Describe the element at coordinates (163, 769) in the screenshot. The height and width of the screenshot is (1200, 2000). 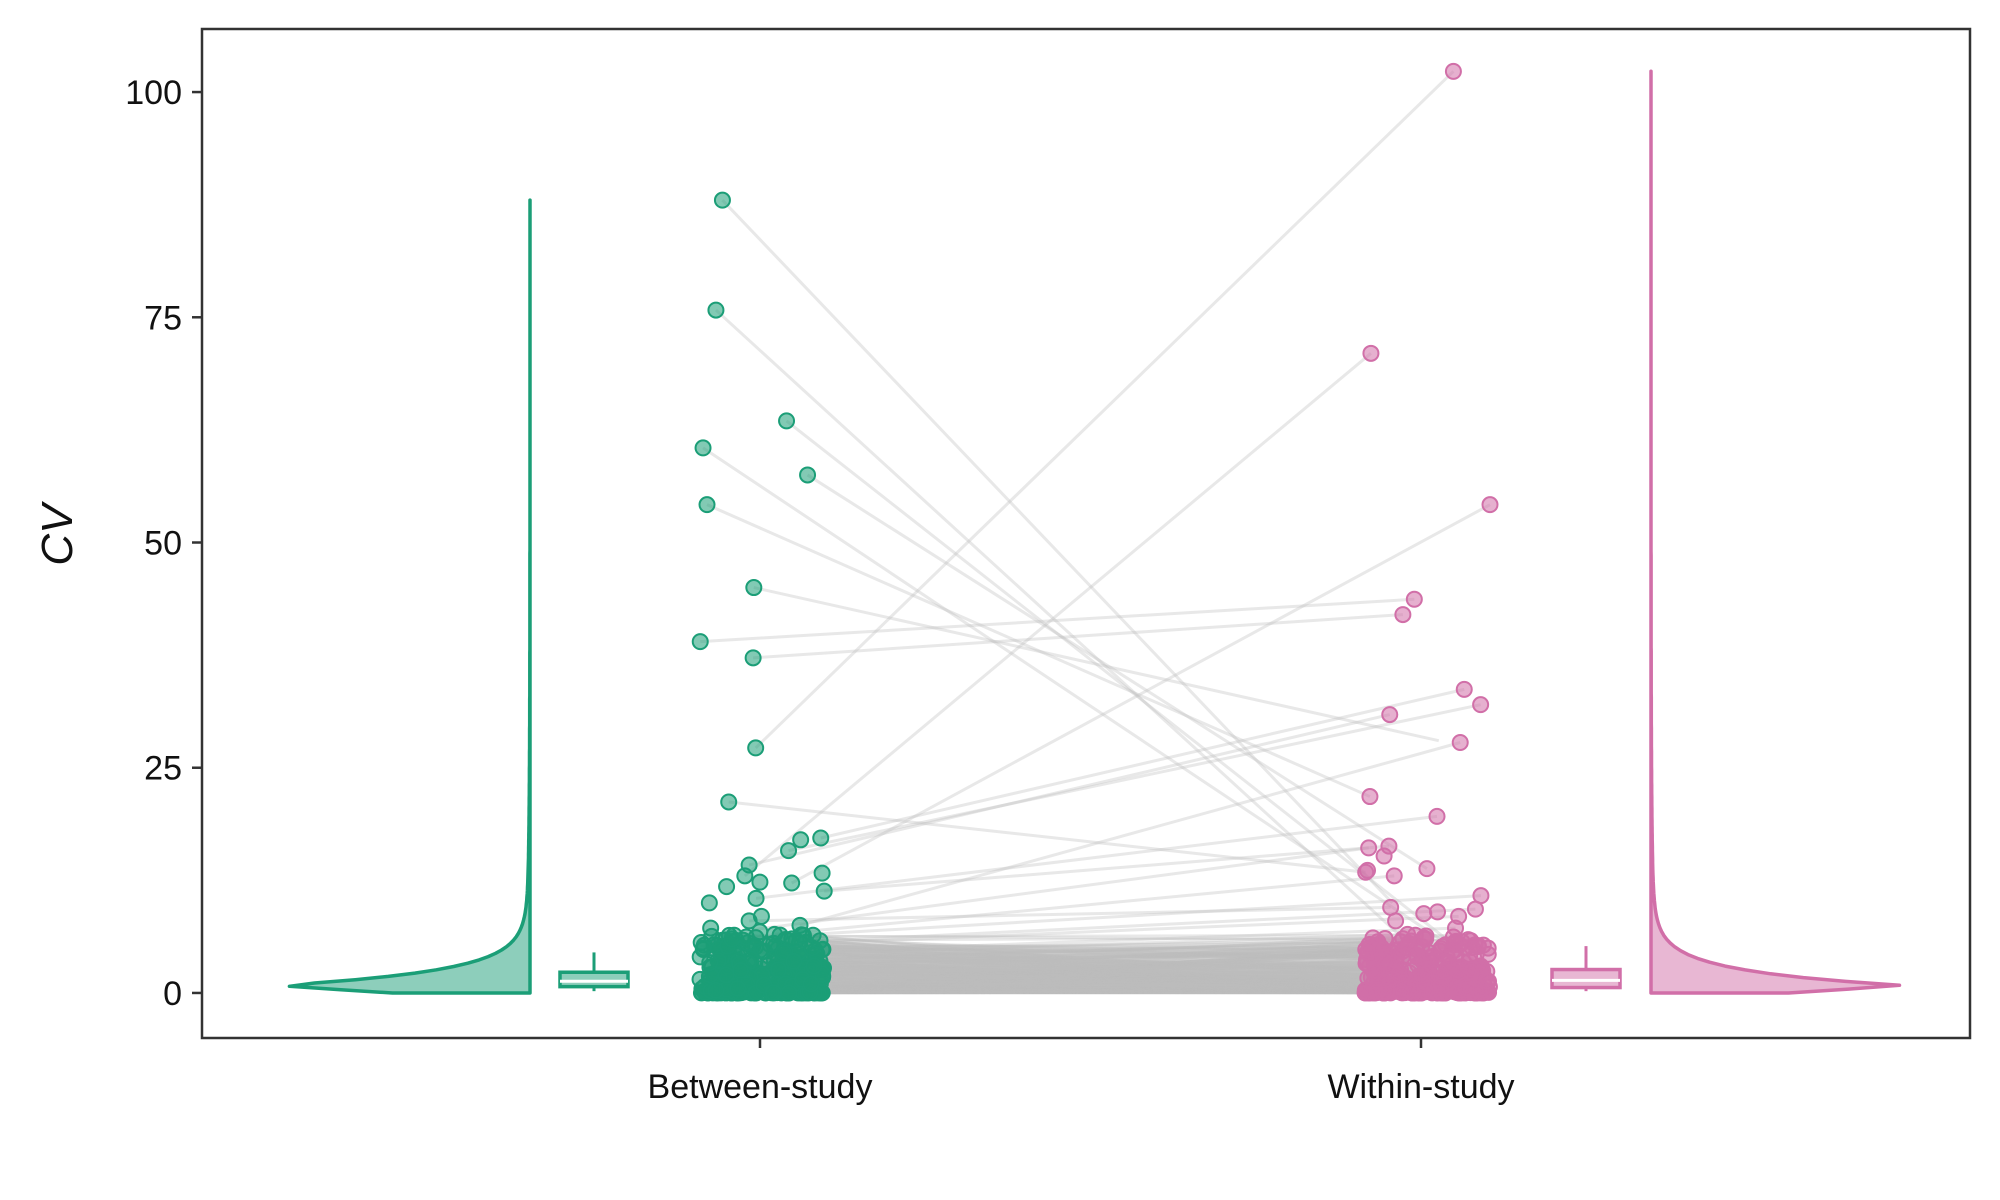
I see `y-tick-label: 25` at that location.